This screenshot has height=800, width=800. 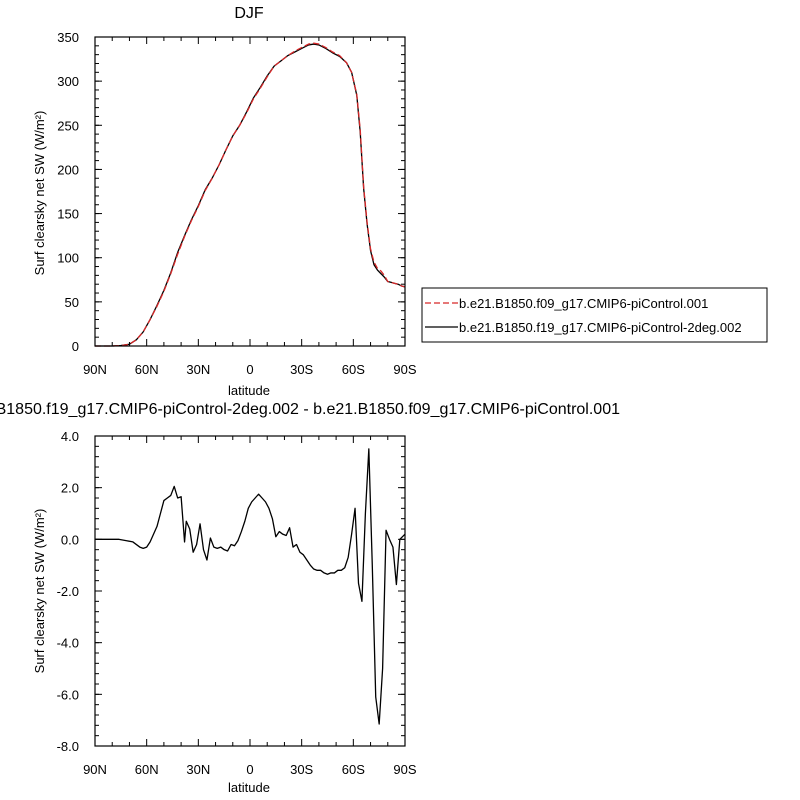 I want to click on bottom-chart-x-tick-label: 90N, so click(x=95, y=769).